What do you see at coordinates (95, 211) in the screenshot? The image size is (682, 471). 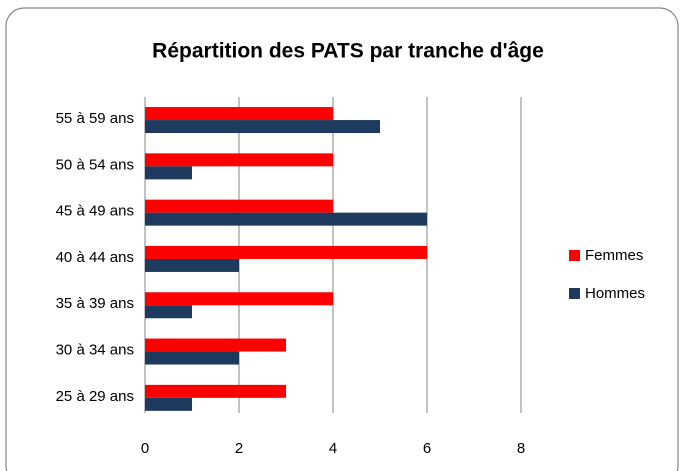 I see `y-tick-label: 45 à 49 ans` at bounding box center [95, 211].